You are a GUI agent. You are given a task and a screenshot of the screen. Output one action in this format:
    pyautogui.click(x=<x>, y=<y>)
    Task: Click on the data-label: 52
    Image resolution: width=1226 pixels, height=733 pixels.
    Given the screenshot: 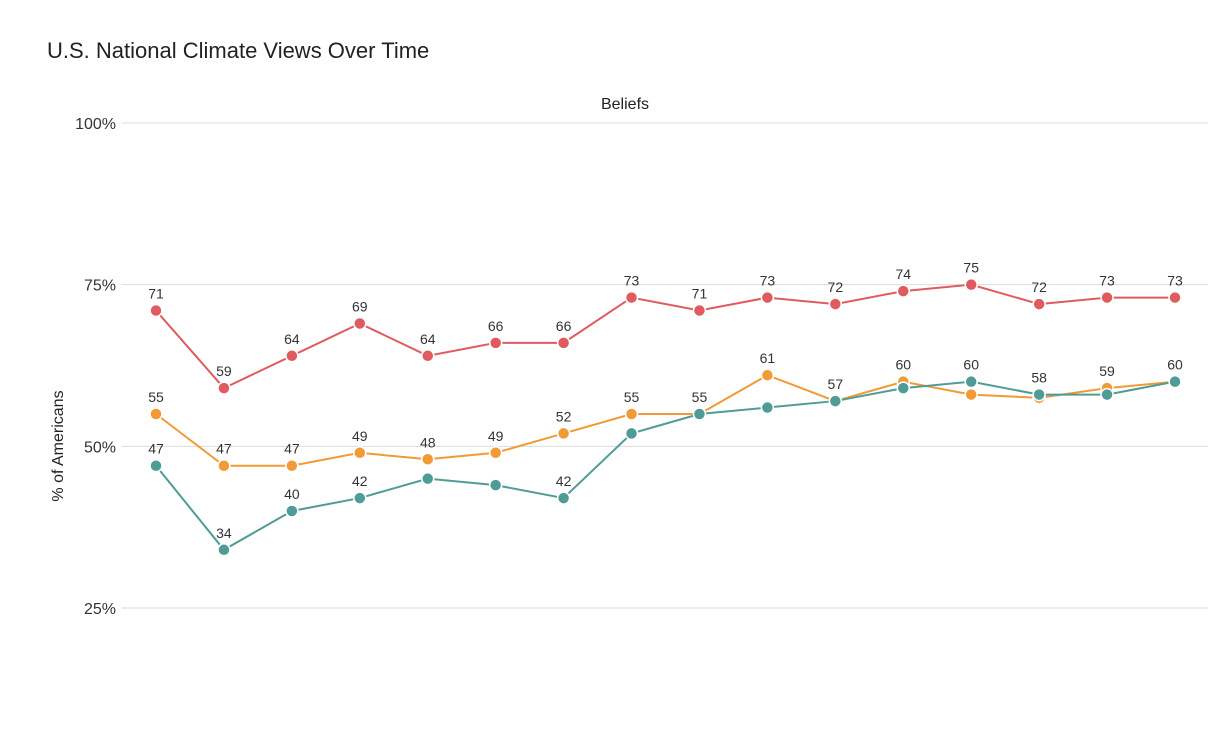 What is the action you would take?
    pyautogui.click(x=564, y=416)
    